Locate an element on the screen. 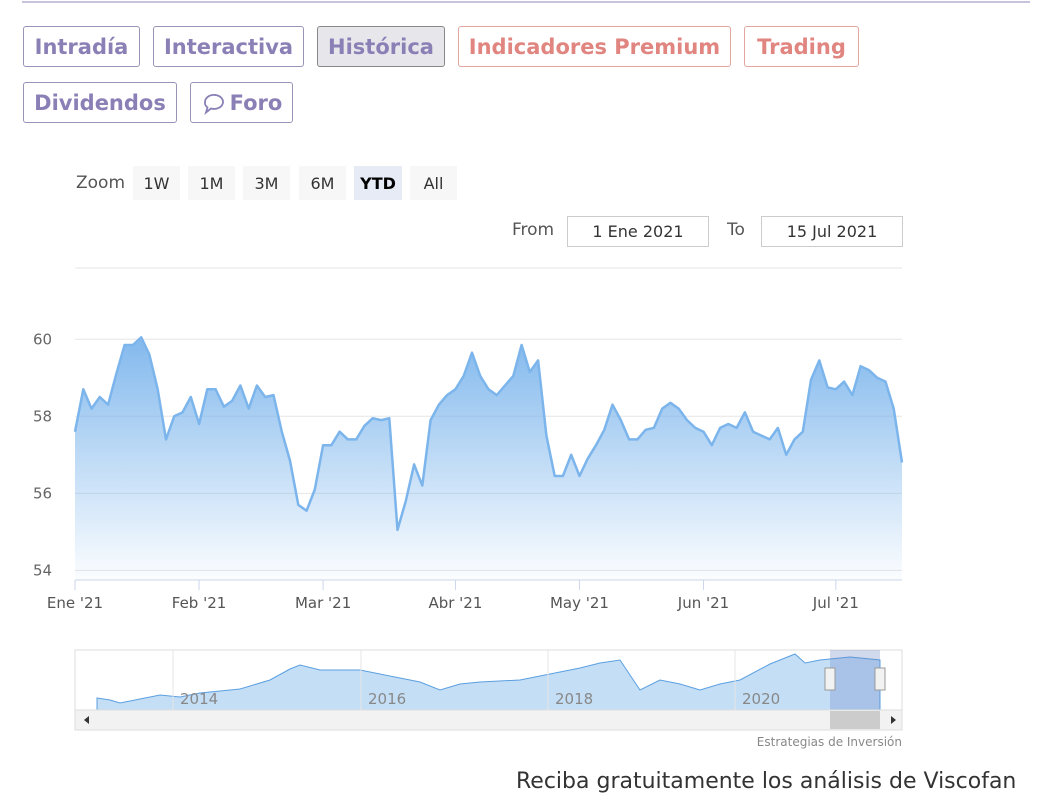 The width and height of the screenshot is (1038, 804). scroll-left is located at coordinates (86, 720).